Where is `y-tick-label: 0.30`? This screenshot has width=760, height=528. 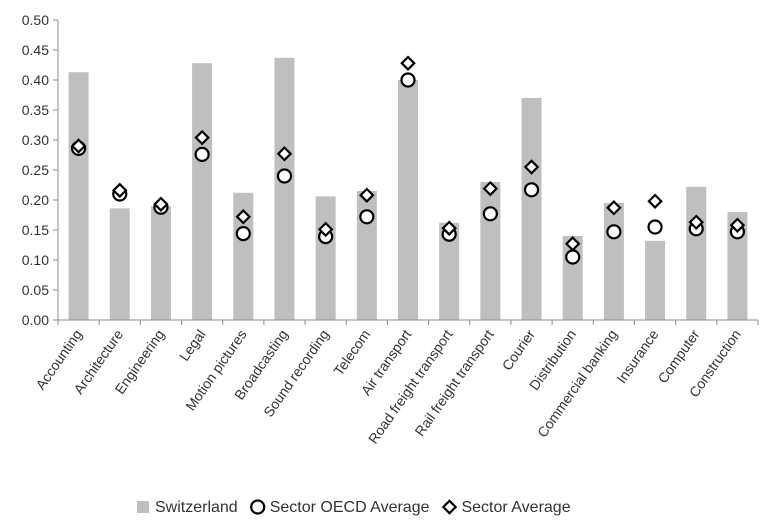
y-tick-label: 0.30 is located at coordinates (35, 140).